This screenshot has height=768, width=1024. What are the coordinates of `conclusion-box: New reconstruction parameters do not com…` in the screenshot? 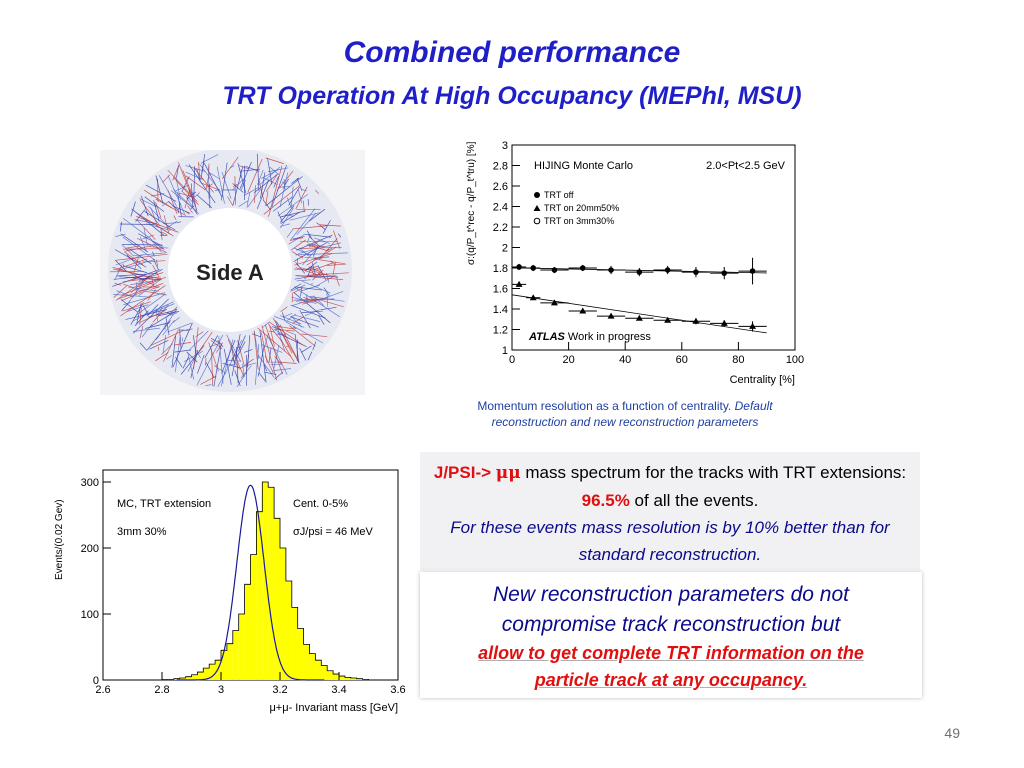 It's located at (671, 635).